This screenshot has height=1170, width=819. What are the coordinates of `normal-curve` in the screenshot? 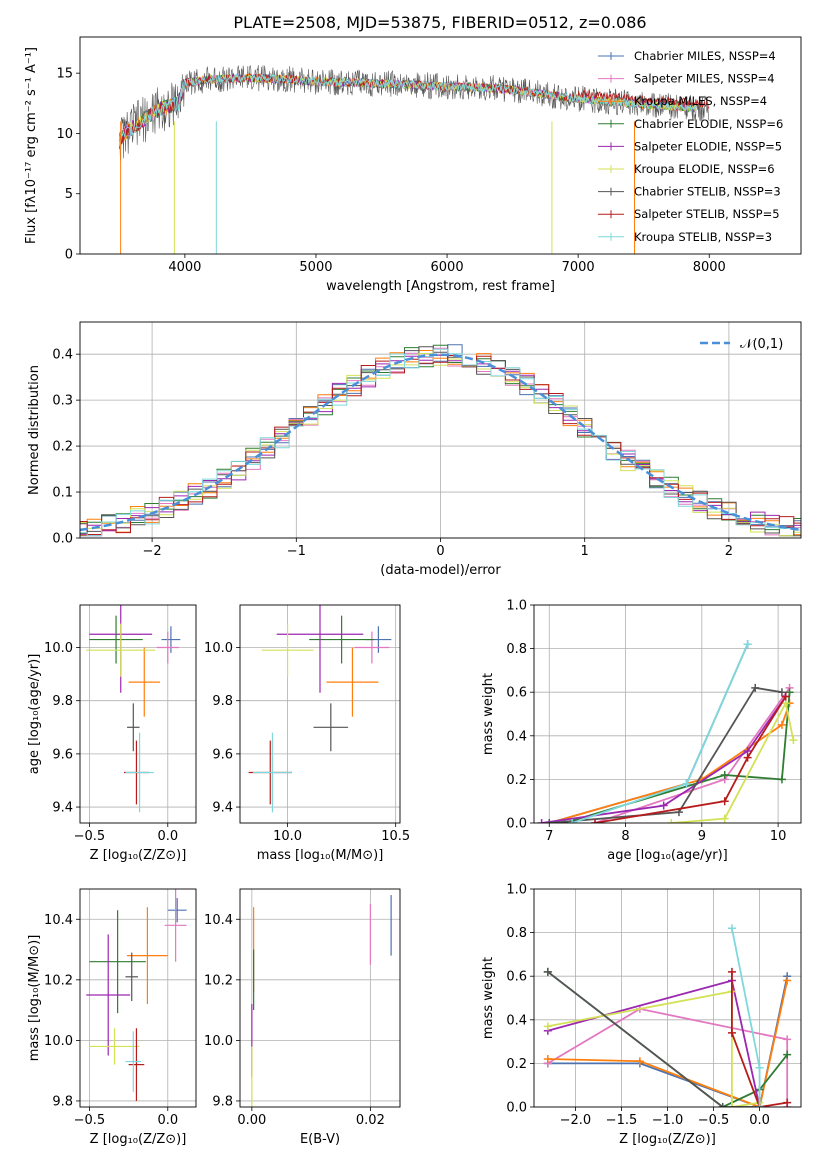 It's located at (440, 442).